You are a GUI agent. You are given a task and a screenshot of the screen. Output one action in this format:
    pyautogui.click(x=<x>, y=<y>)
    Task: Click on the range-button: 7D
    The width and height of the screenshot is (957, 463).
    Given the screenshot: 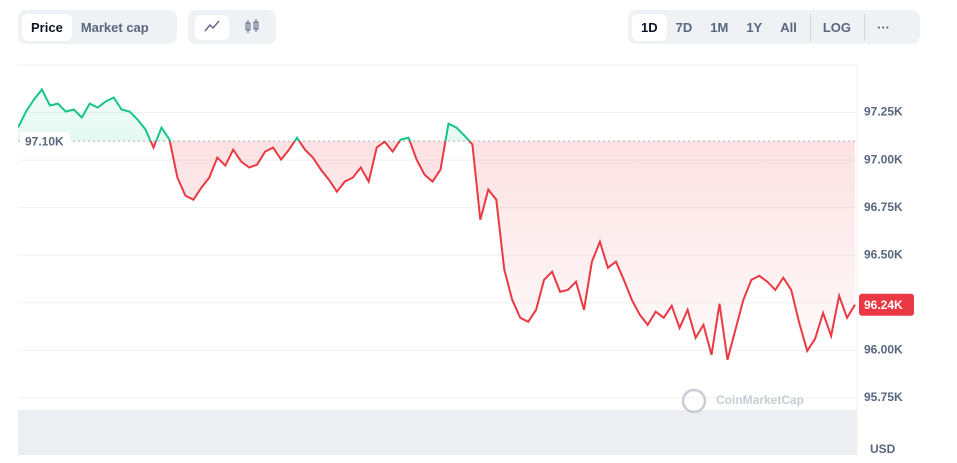 What is the action you would take?
    pyautogui.click(x=684, y=27)
    